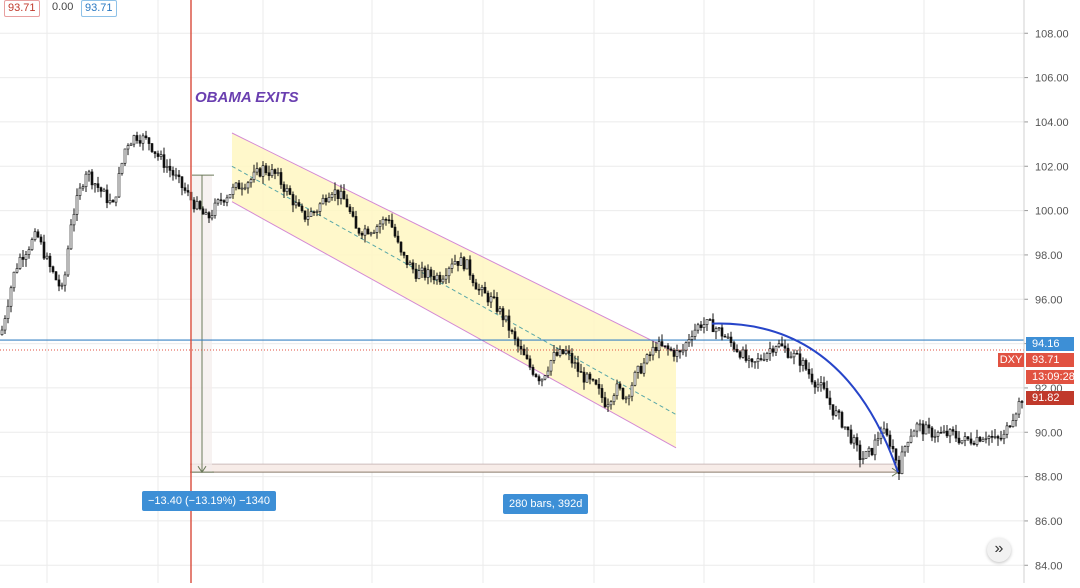 This screenshot has width=1080, height=588. I want to click on y-tick-label: 106.00, so click(1052, 79).